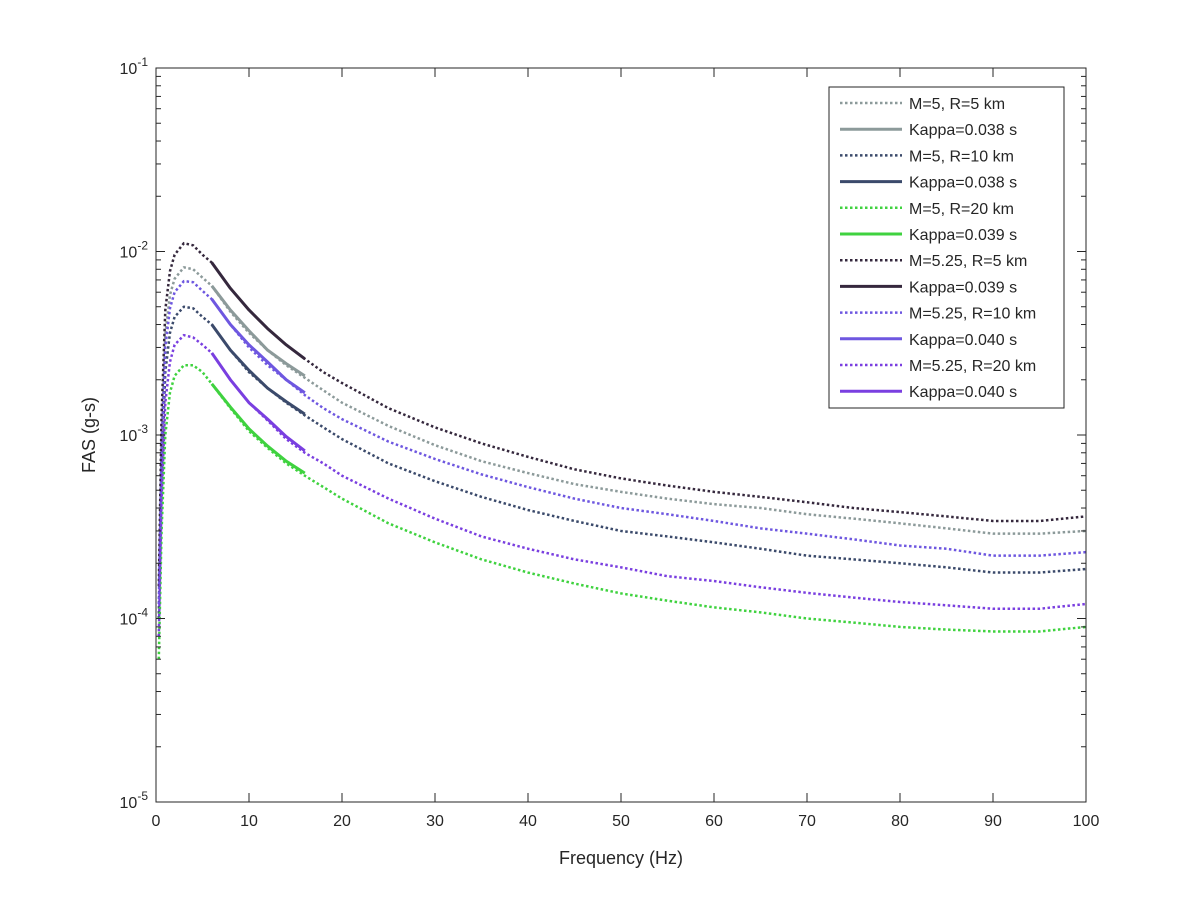  I want to click on legend-label-7: Kappa=0.039 s, so click(963, 287).